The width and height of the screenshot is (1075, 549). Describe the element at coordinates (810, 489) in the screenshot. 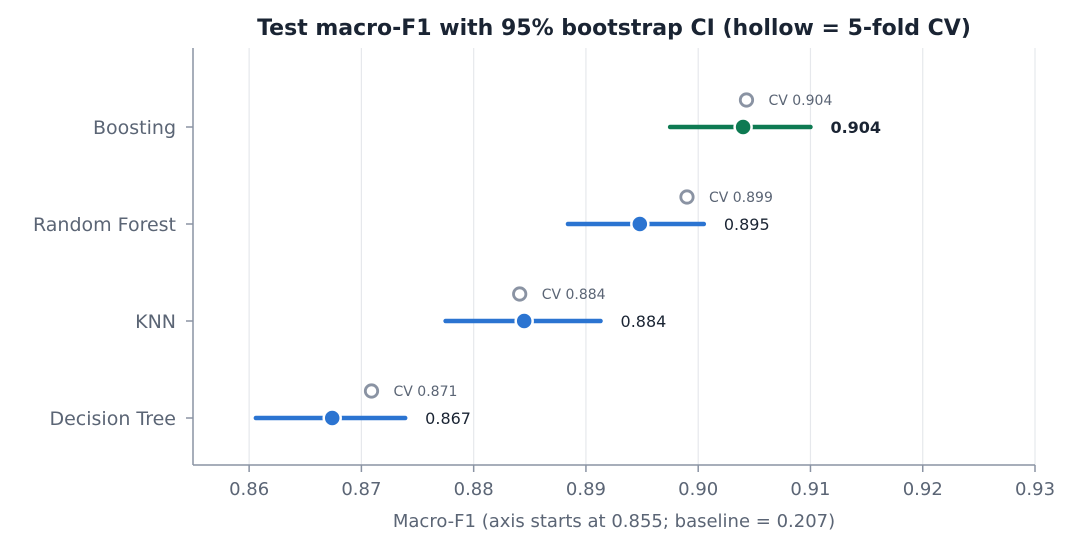

I see `x-tick-label: 0.91` at that location.